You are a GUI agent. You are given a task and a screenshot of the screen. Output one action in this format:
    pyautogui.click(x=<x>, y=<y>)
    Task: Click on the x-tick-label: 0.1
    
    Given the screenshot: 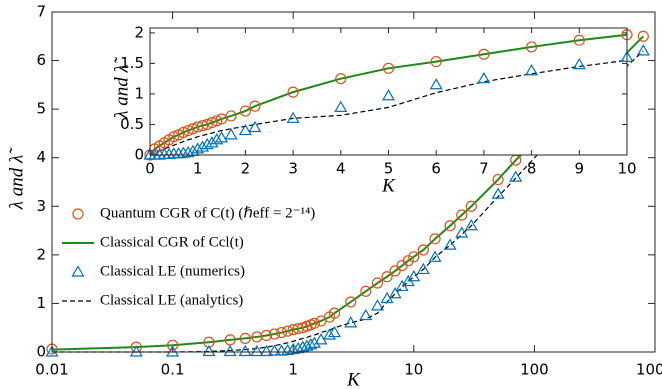 What is the action you would take?
    pyautogui.click(x=173, y=370)
    